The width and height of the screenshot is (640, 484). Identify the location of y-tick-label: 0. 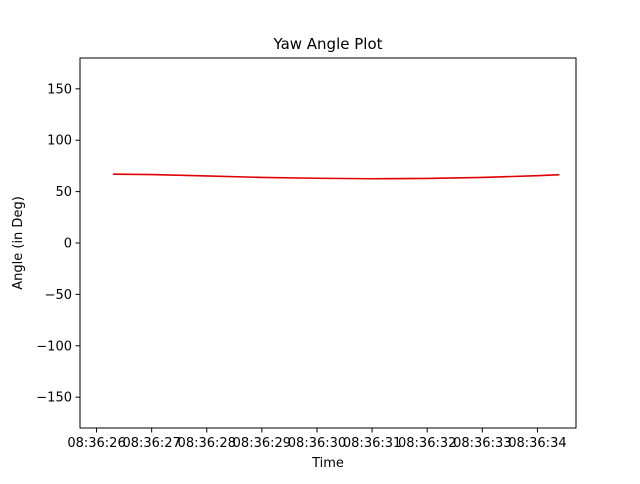
(68, 244).